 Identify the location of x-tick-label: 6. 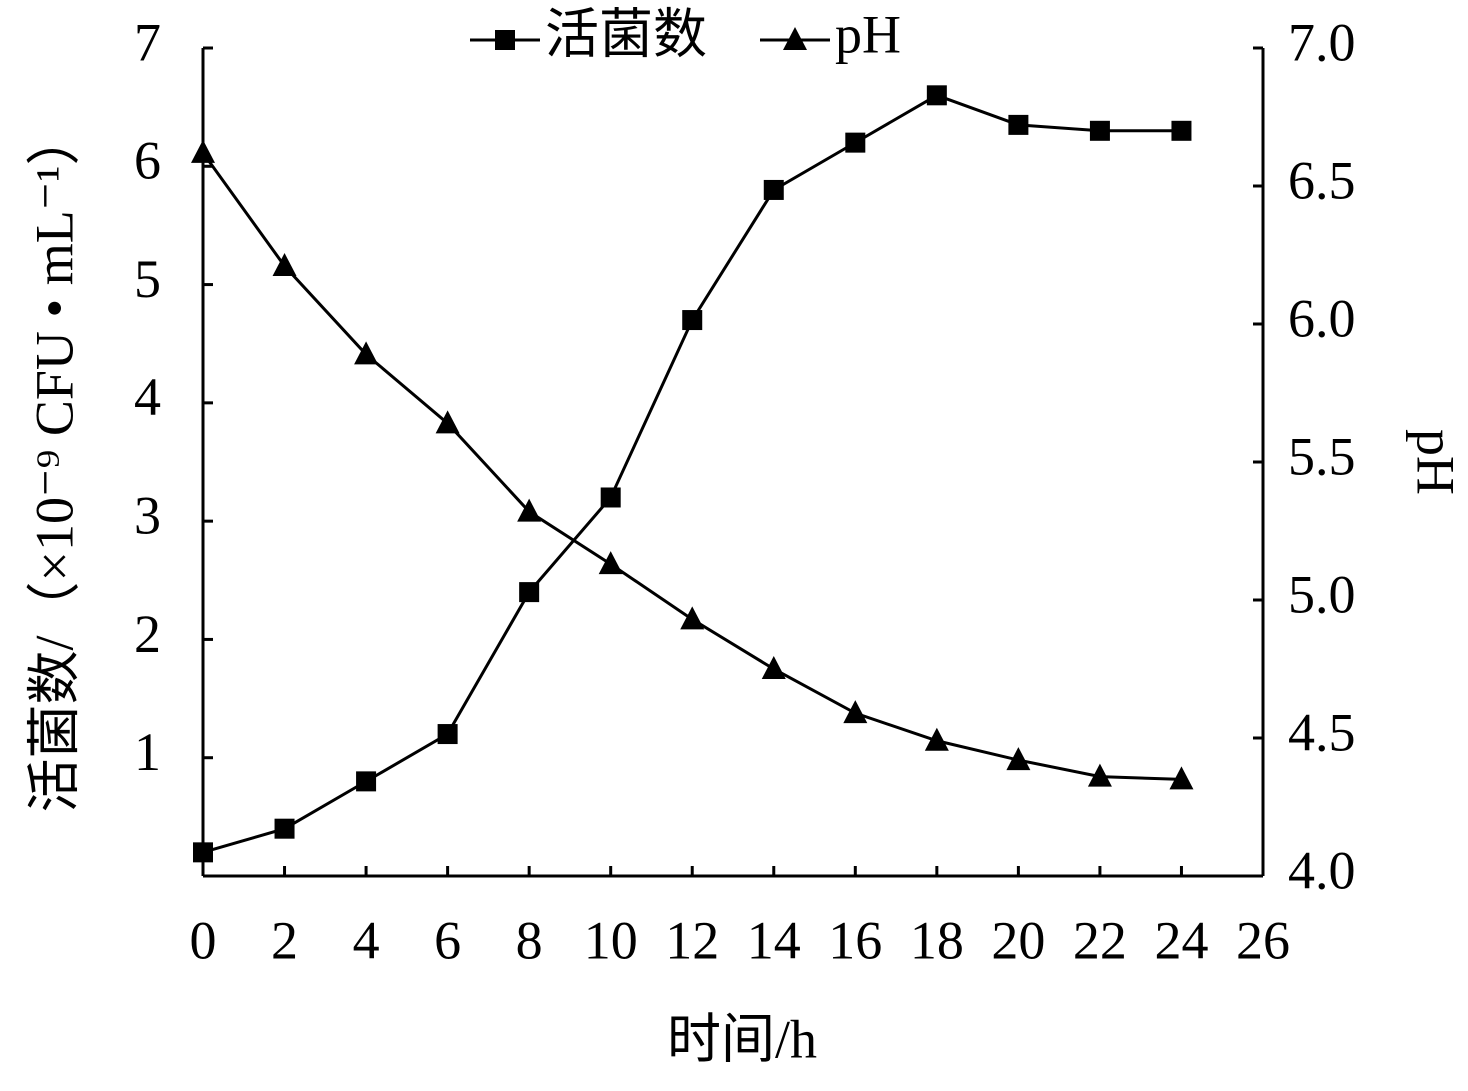
(447, 940).